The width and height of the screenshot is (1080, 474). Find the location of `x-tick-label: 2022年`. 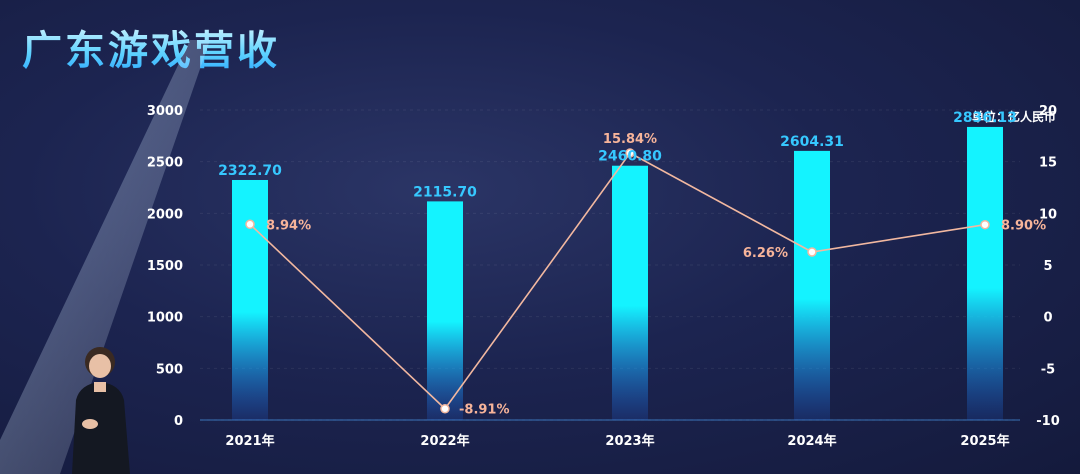

x-tick-label: 2022年 is located at coordinates (444, 441).